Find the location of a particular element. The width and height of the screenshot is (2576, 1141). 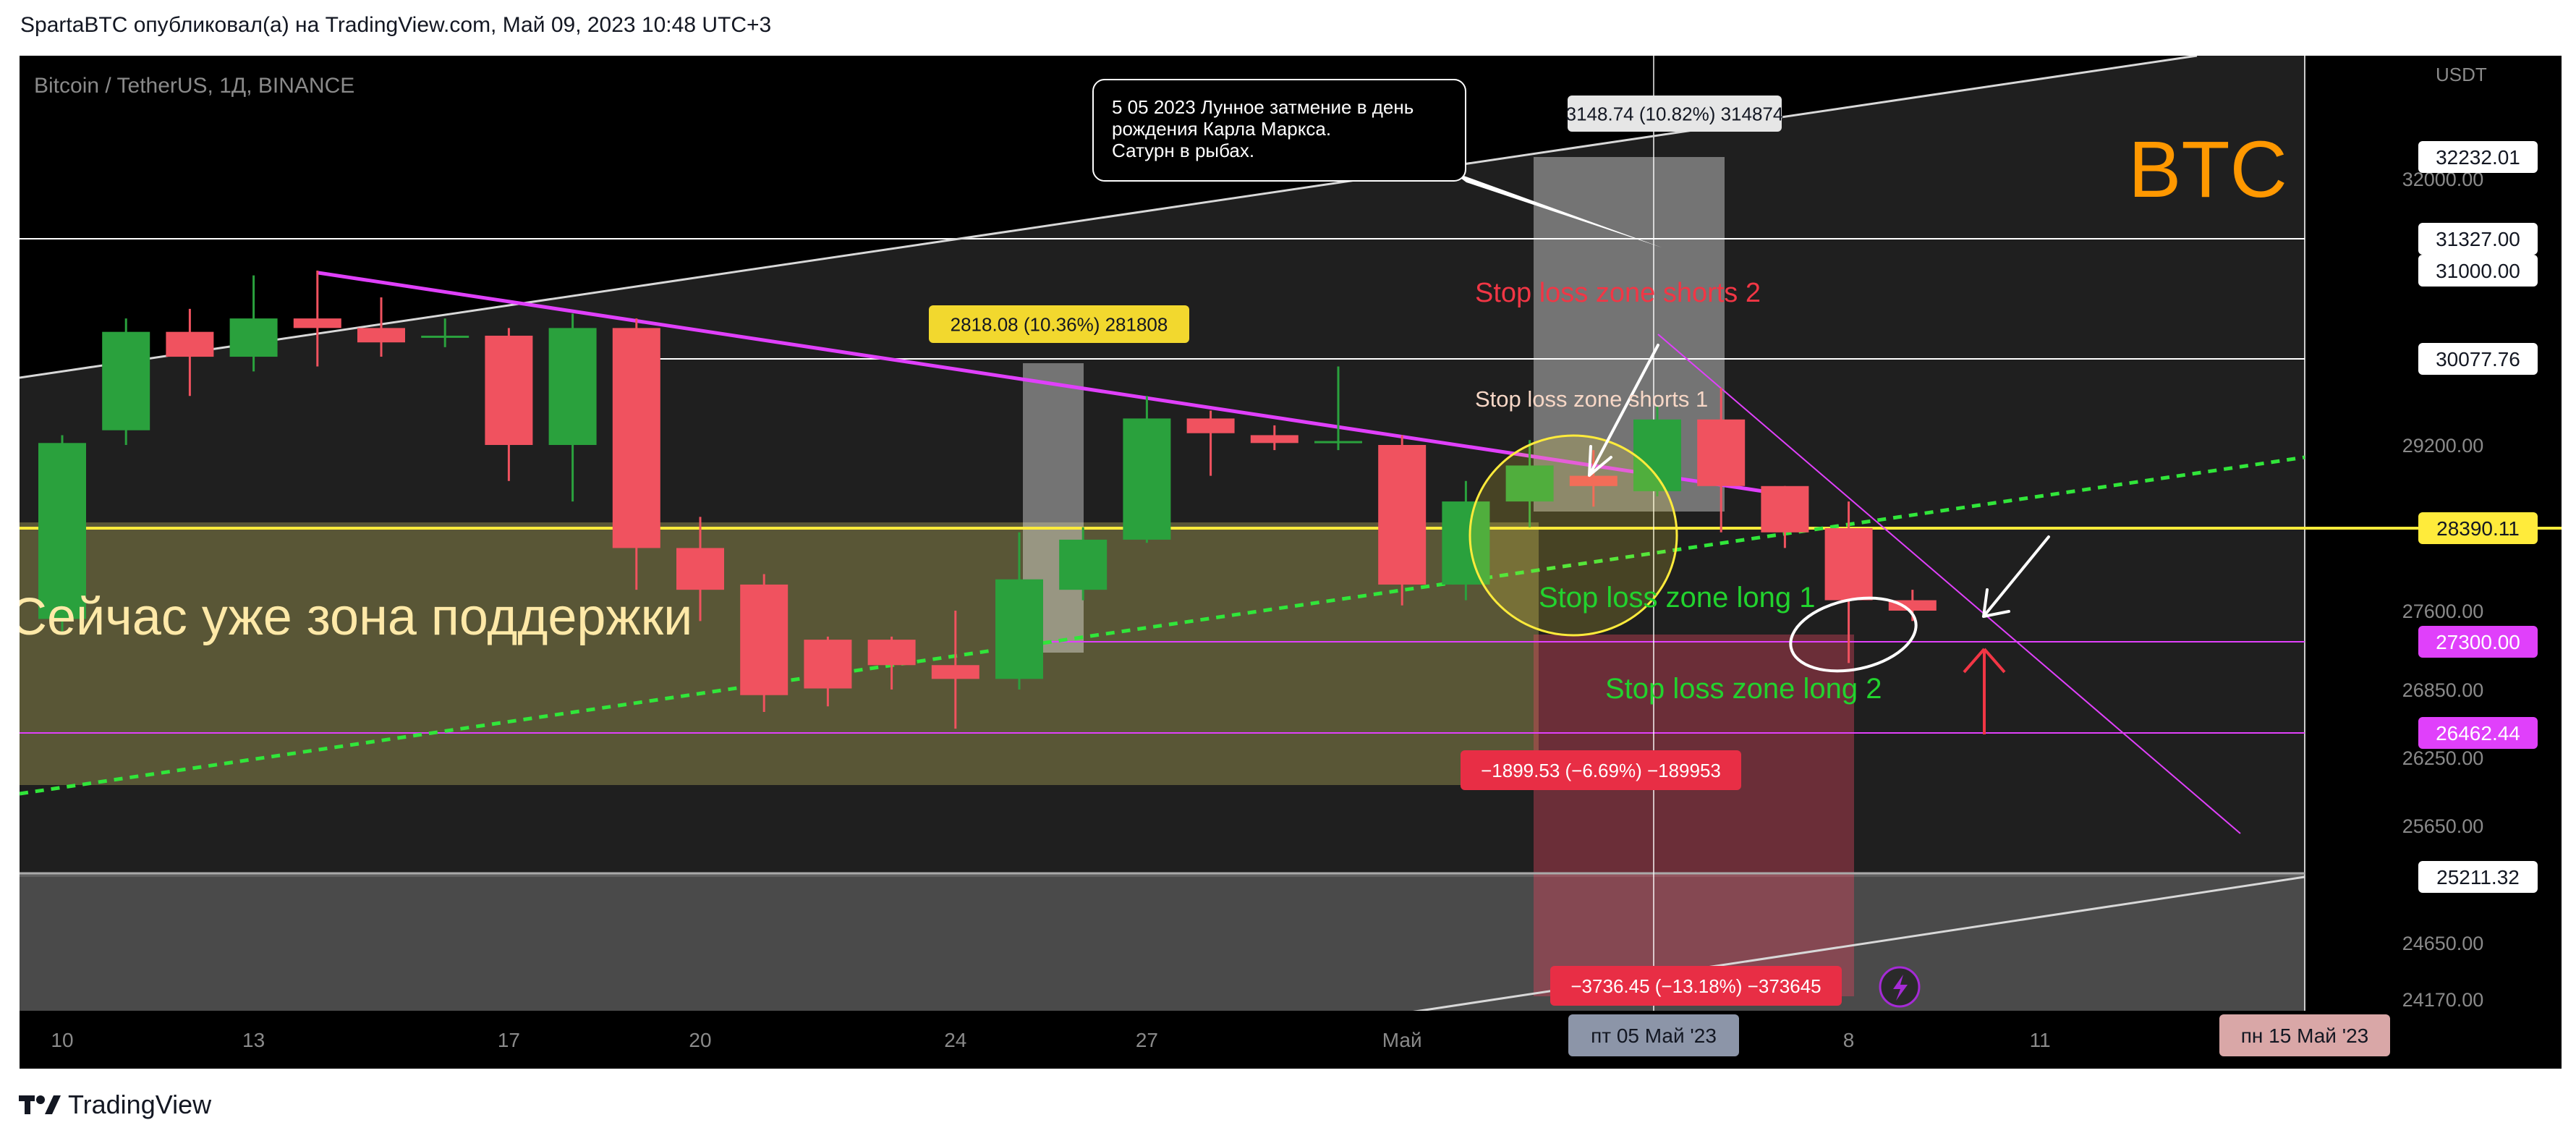

currency-label: USDT is located at coordinates (2461, 75).